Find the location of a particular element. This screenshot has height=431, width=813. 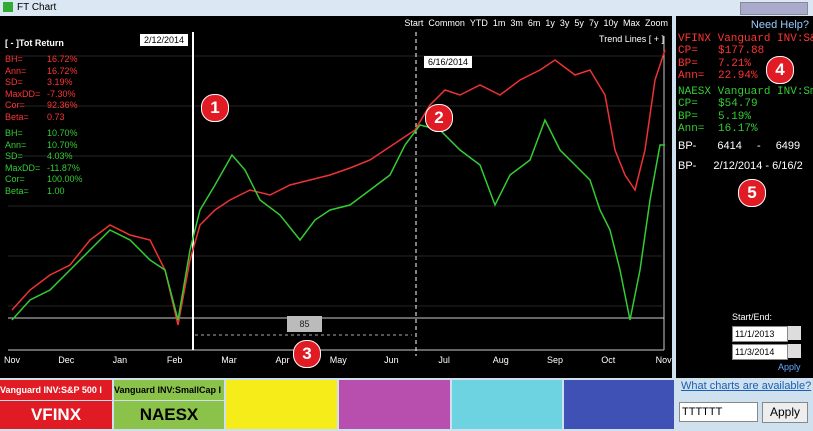

stat-value: 7.21% is located at coordinates (735, 63).